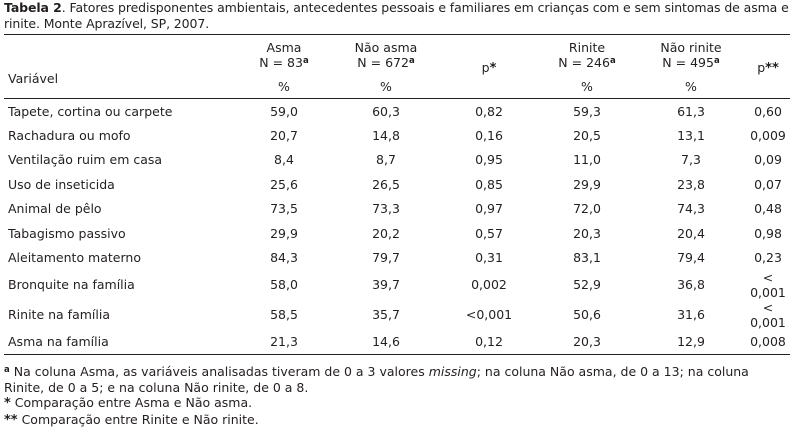  What do you see at coordinates (489, 315) in the screenshot?
I see `cell: <0,001` at bounding box center [489, 315].